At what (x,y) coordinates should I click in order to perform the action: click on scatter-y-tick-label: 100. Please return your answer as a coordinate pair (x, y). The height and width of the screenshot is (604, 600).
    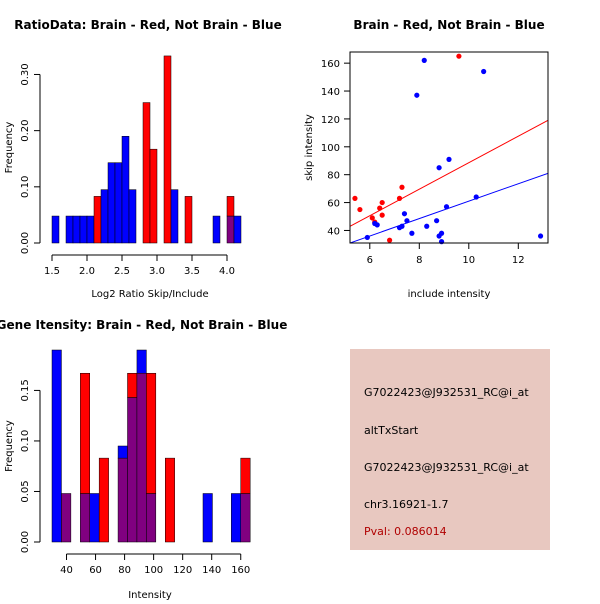
    Looking at the image, I should click on (330, 148).